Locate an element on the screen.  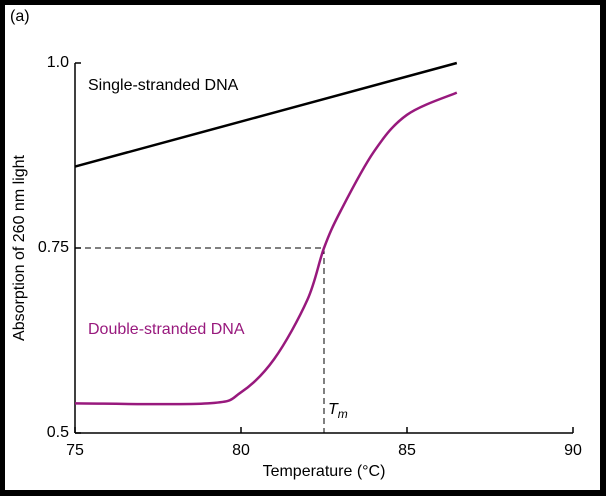
tm-label-sub: m is located at coordinates (343, 414).